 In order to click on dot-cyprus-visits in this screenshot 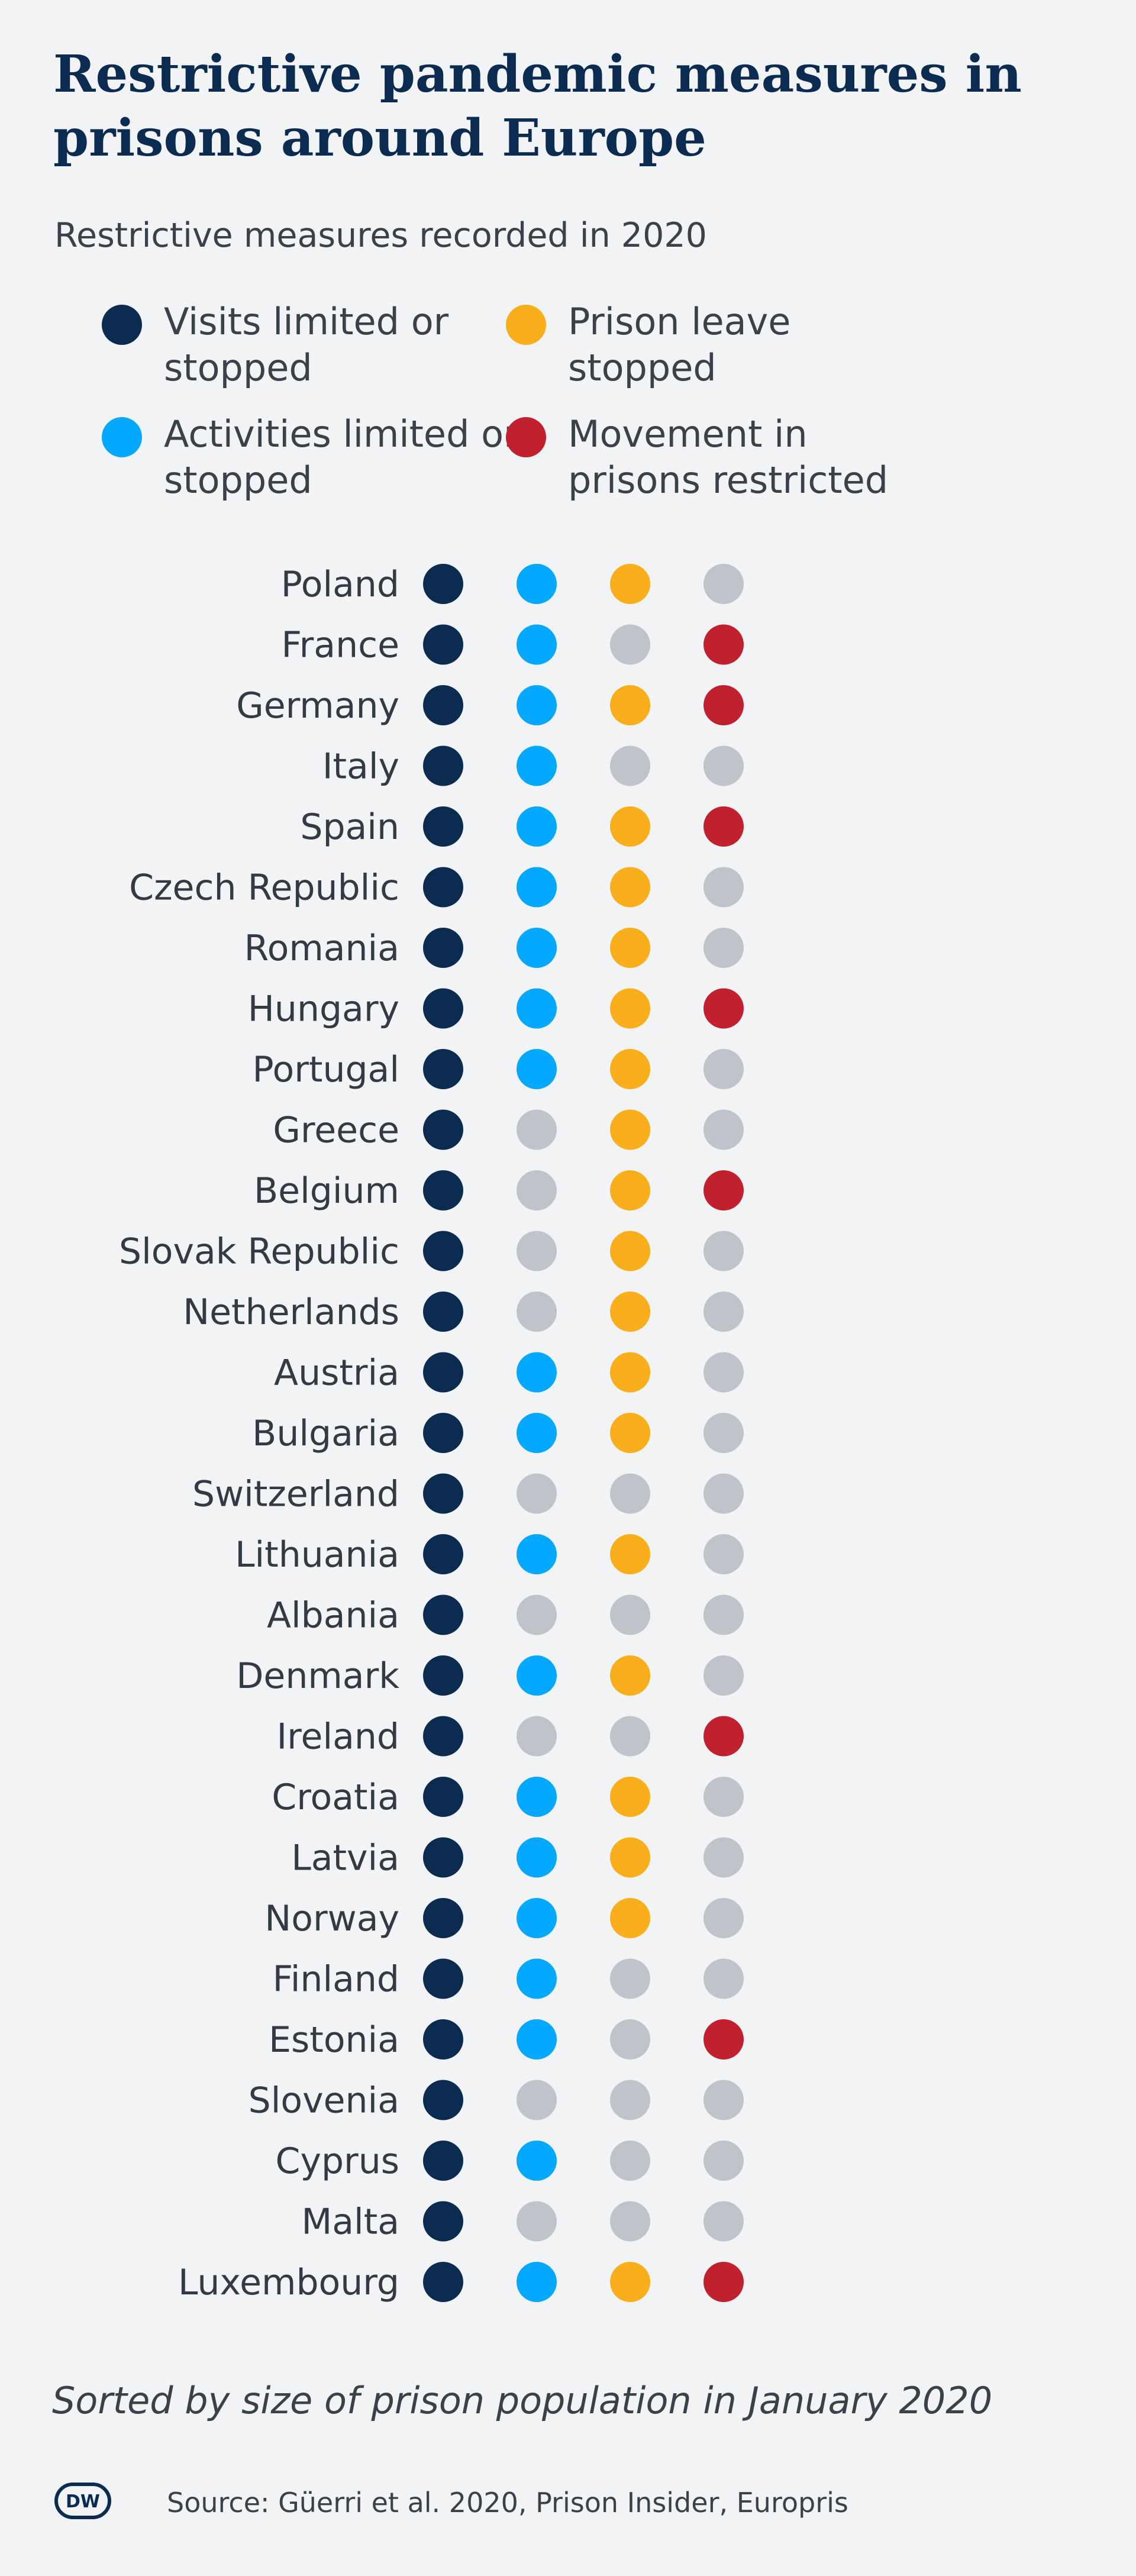, I will do `click(443, 2161)`.